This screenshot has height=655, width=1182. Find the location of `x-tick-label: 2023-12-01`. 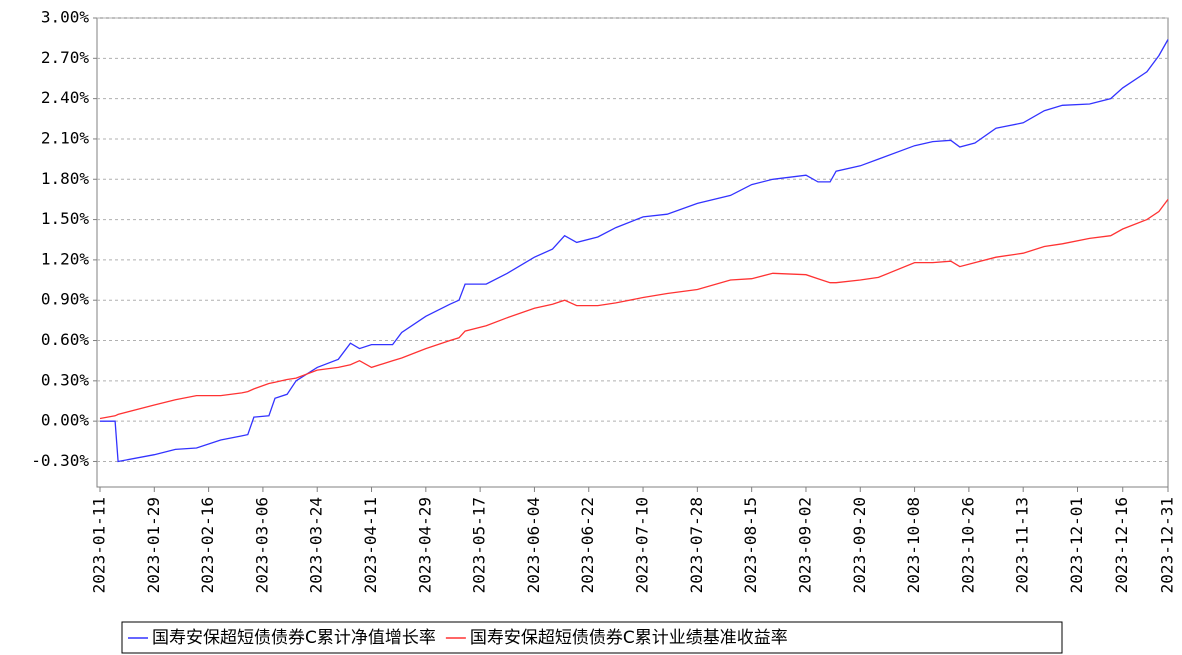

x-tick-label: 2023-12-01 is located at coordinates (1076, 545).